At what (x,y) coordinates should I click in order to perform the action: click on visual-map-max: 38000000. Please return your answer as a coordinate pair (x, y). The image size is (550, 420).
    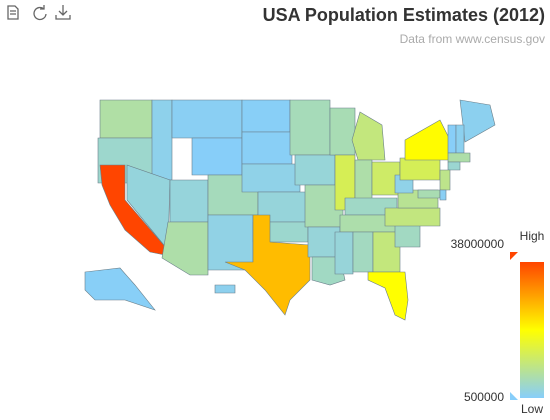
    Looking at the image, I should click on (478, 244).